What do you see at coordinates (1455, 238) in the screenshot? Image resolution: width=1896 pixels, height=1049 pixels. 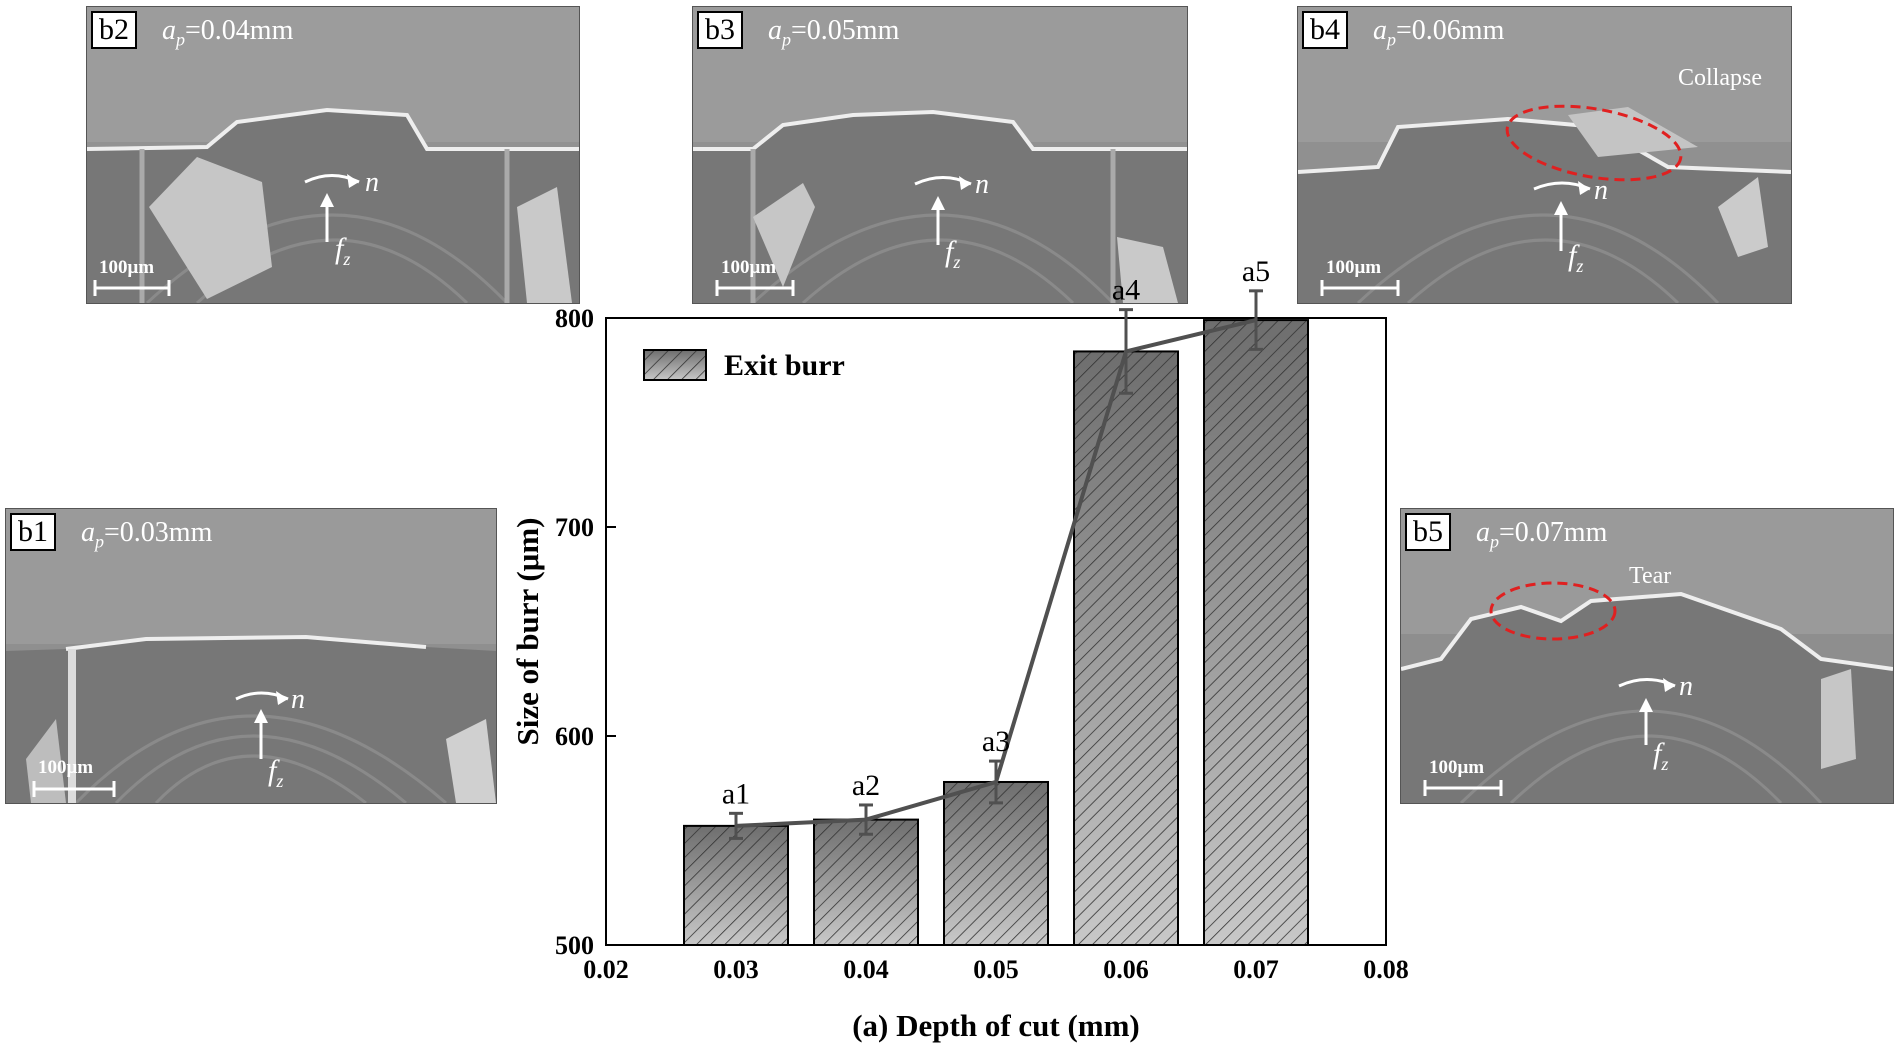 I see `direction-arrows-b4` at bounding box center [1455, 238].